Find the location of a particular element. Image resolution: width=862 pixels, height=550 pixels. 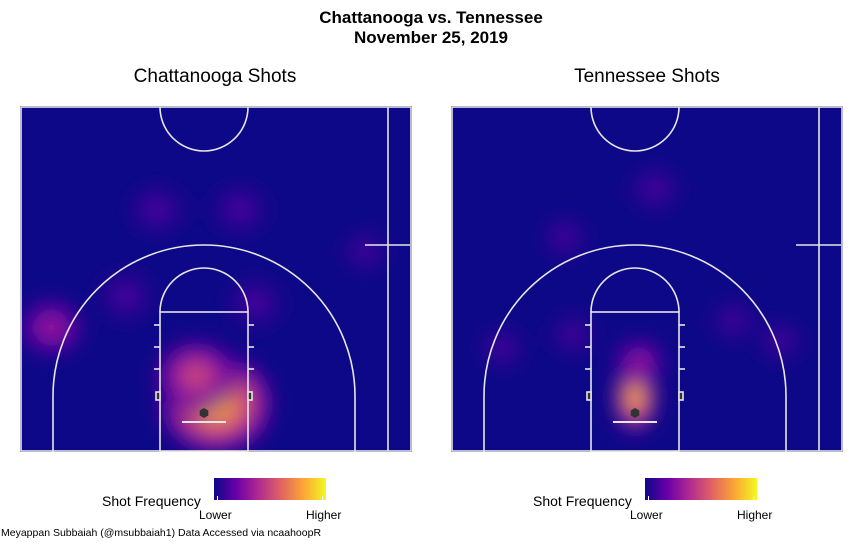

chart-title-line2: November 25, 2019 is located at coordinates (431, 37).